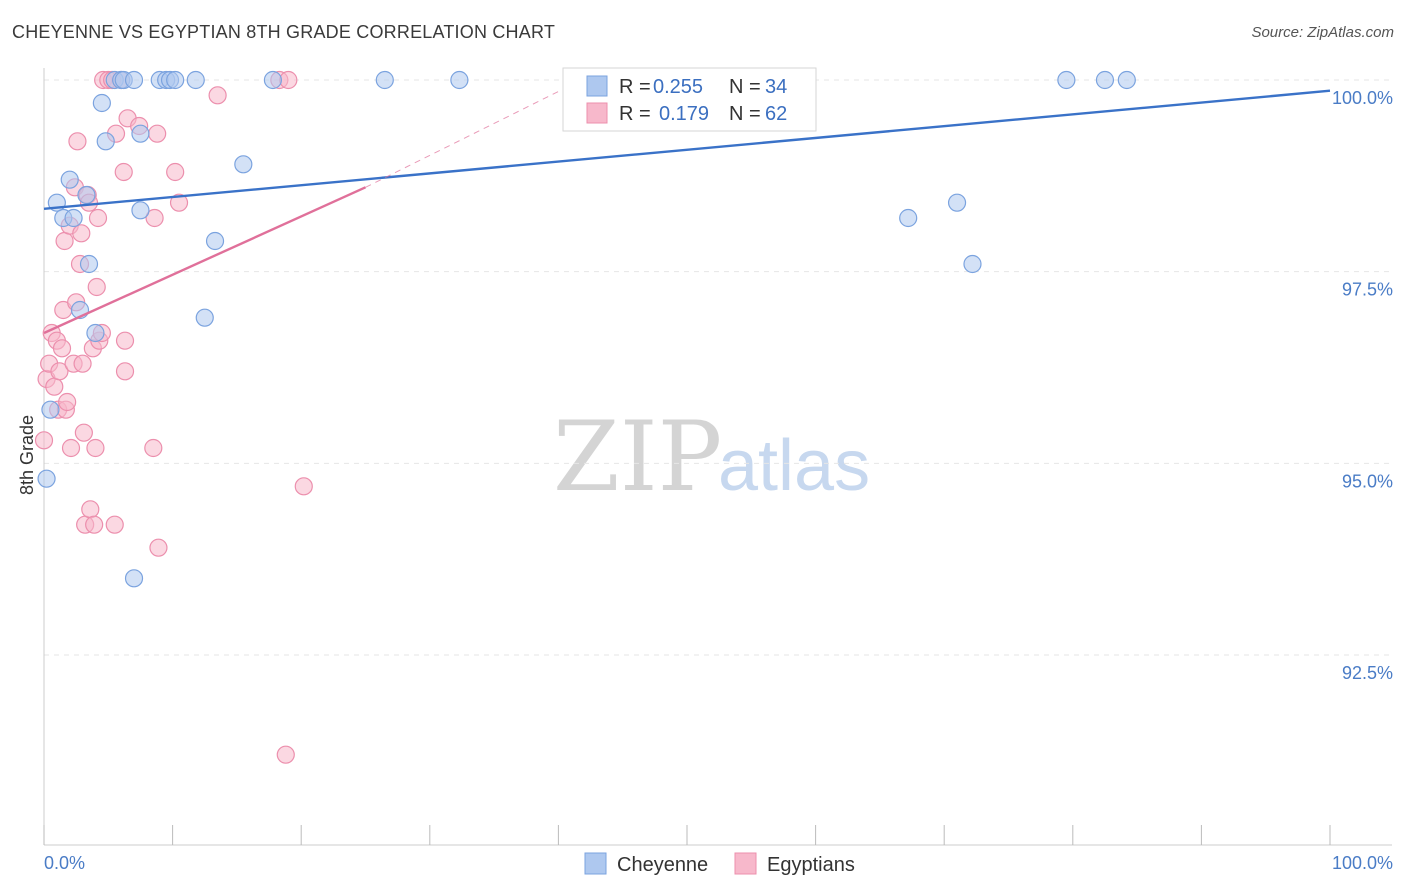 This screenshot has width=1406, height=892. I want to click on legend-n-label-egyptians: N =, so click(745, 114).